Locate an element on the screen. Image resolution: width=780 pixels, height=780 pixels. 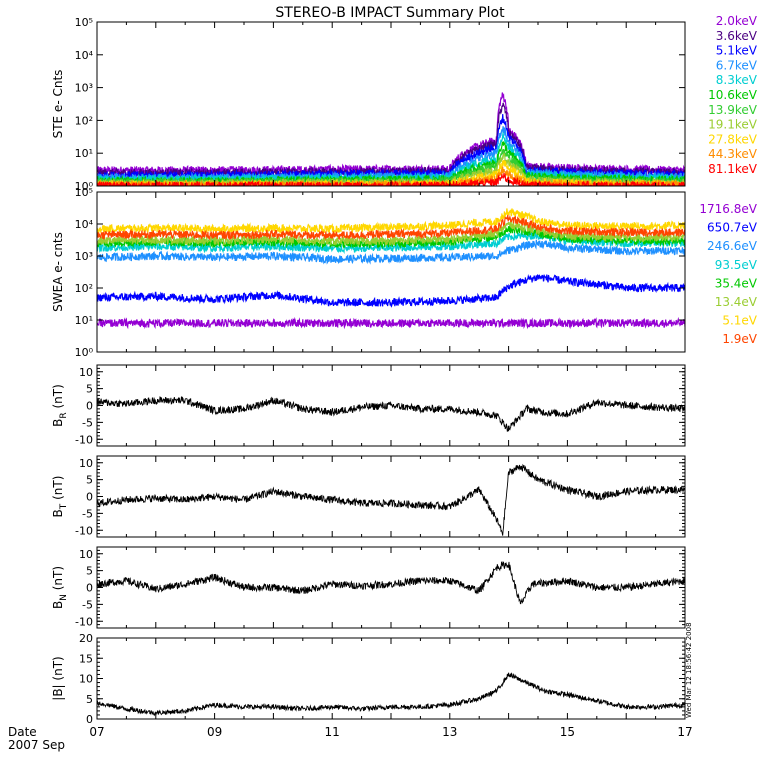
legend-entry: 650.7eV is located at coordinates (732, 228).